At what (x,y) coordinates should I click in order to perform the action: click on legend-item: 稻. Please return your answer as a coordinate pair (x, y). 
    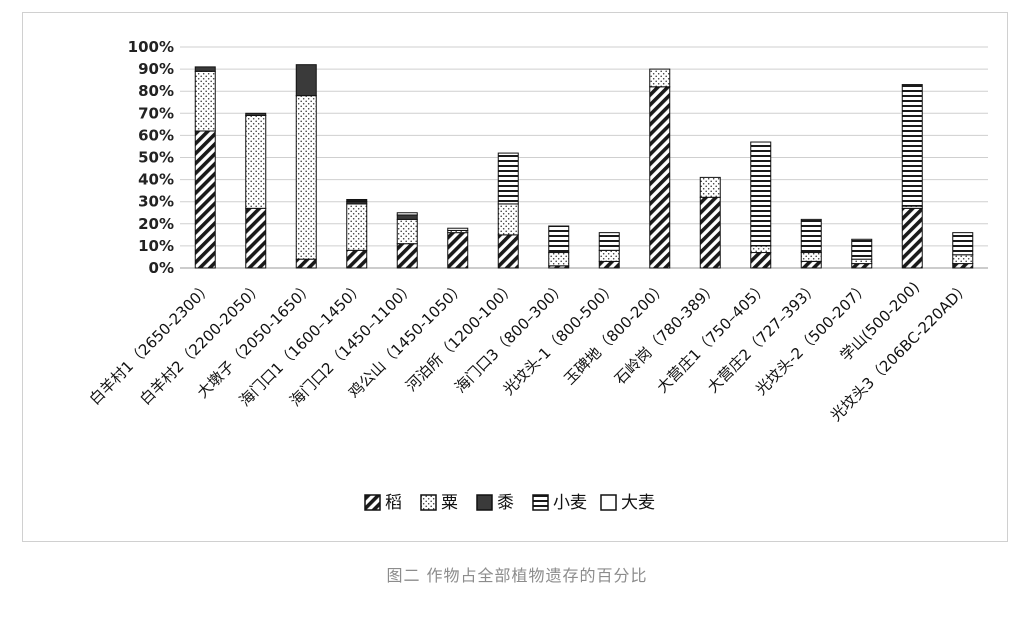
    Looking at the image, I should click on (383, 503).